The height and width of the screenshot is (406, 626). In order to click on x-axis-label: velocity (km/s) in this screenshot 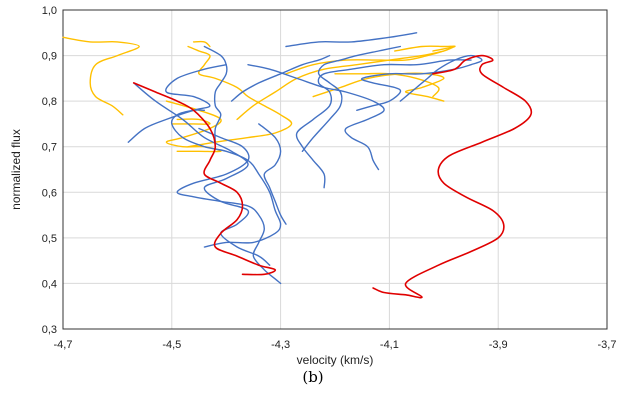, I will do `click(335, 360)`.